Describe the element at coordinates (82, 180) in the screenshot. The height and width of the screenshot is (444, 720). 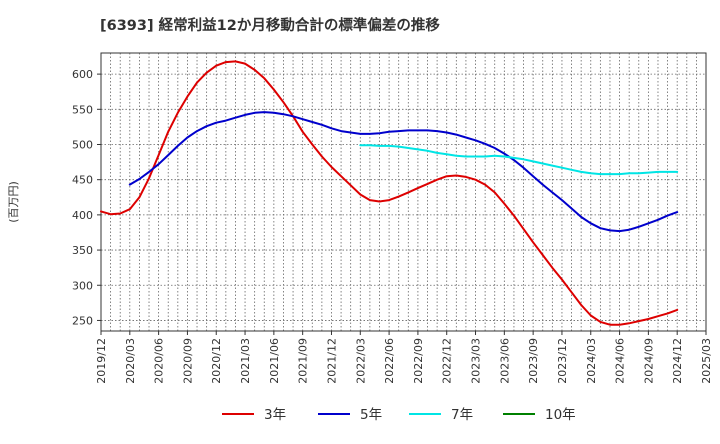
I see `y-tick-label: 450` at that location.